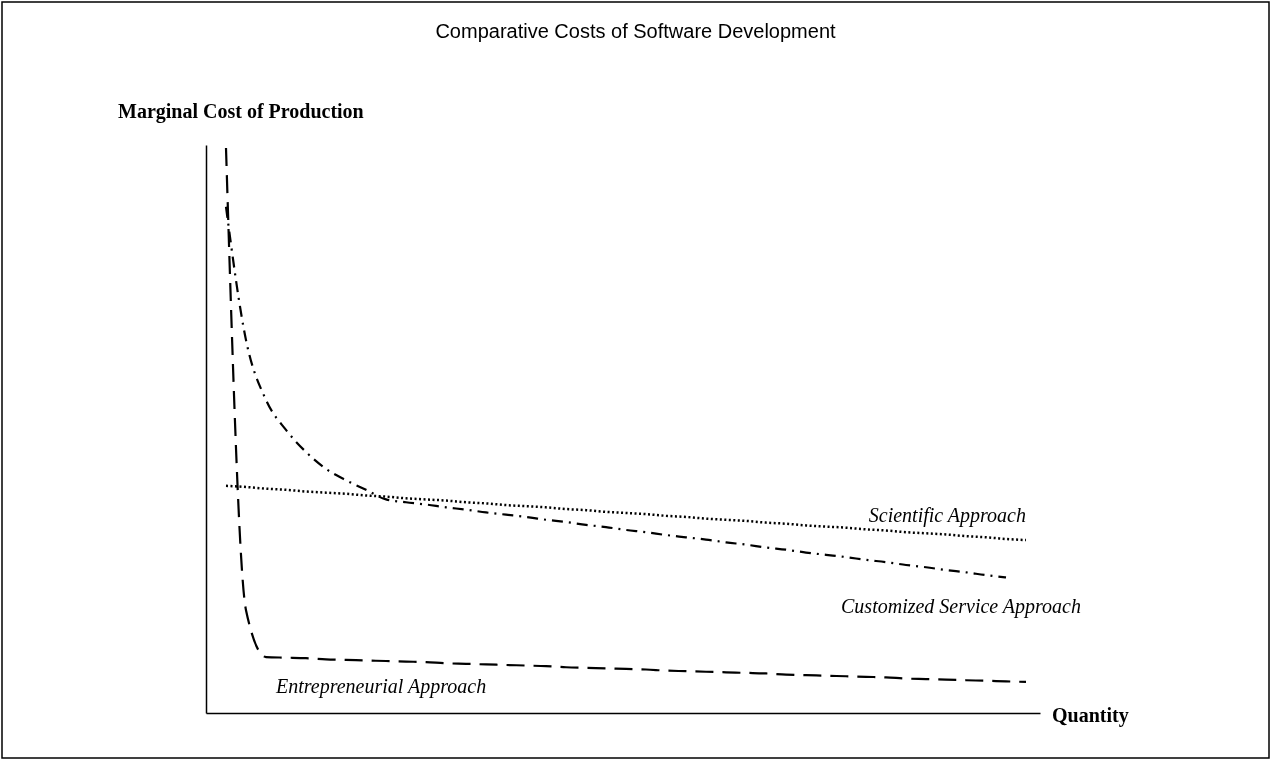  What do you see at coordinates (947, 516) in the screenshot?
I see `series-label: Scientific Approach` at bounding box center [947, 516].